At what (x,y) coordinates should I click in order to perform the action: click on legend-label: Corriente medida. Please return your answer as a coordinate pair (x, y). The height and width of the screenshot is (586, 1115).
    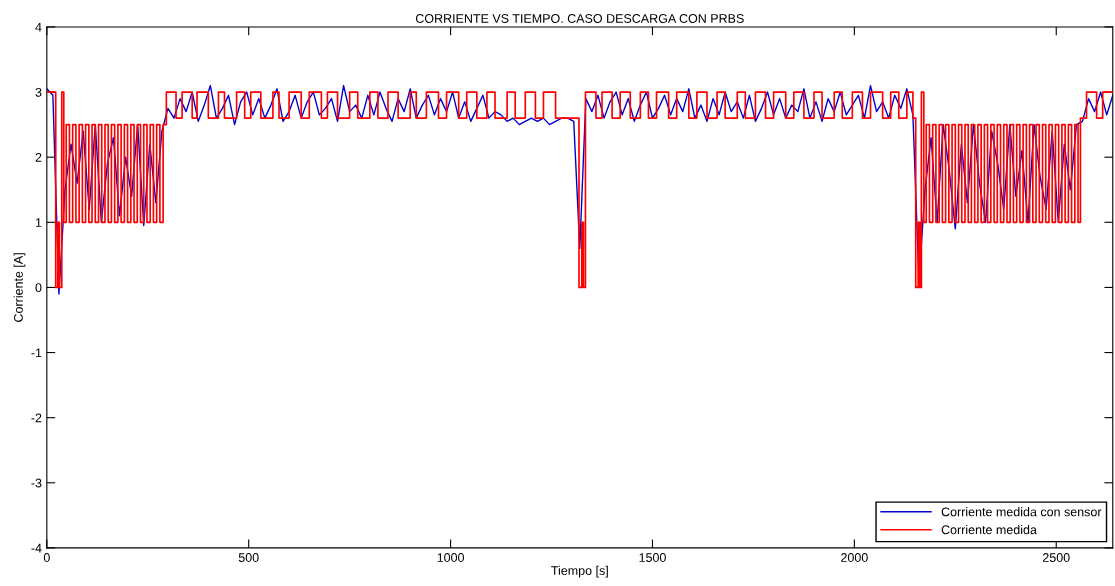
    Looking at the image, I should click on (989, 530).